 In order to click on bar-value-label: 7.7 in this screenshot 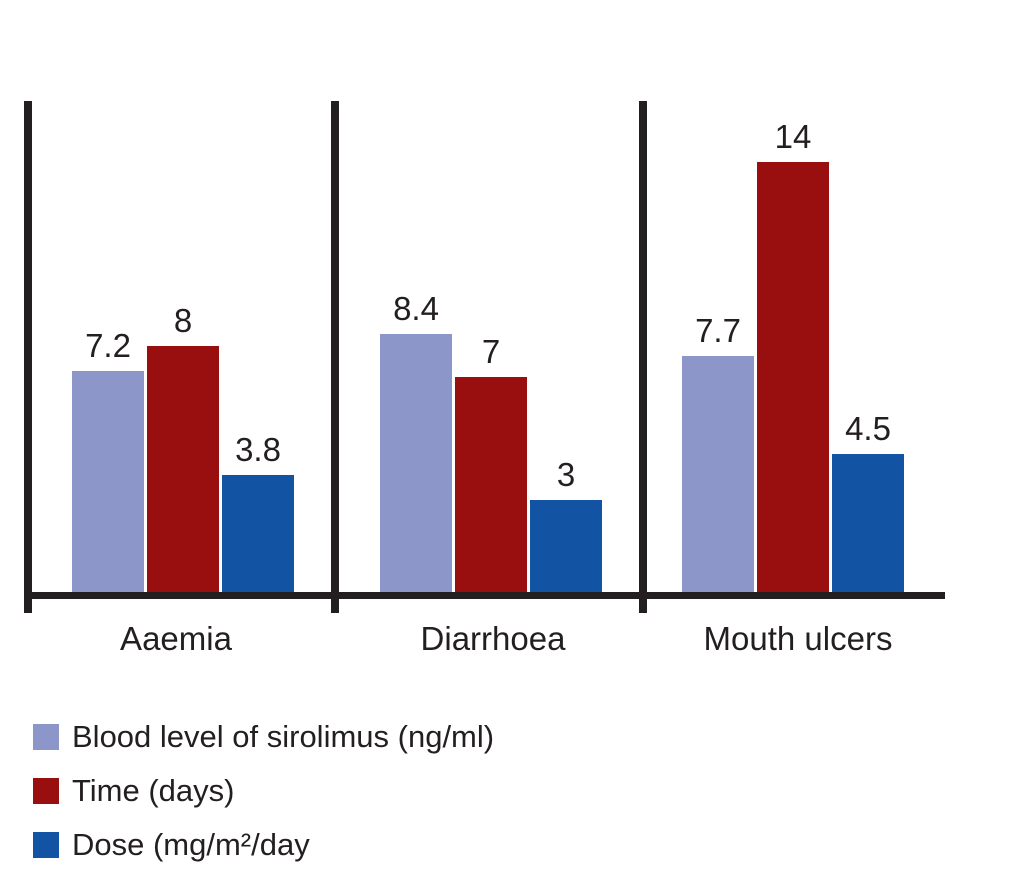, I will do `click(718, 330)`.